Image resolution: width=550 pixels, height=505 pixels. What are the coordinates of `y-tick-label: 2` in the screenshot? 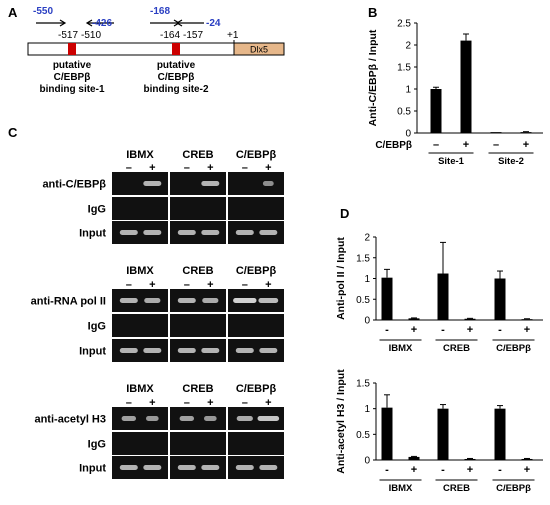 It's located at (408, 46).